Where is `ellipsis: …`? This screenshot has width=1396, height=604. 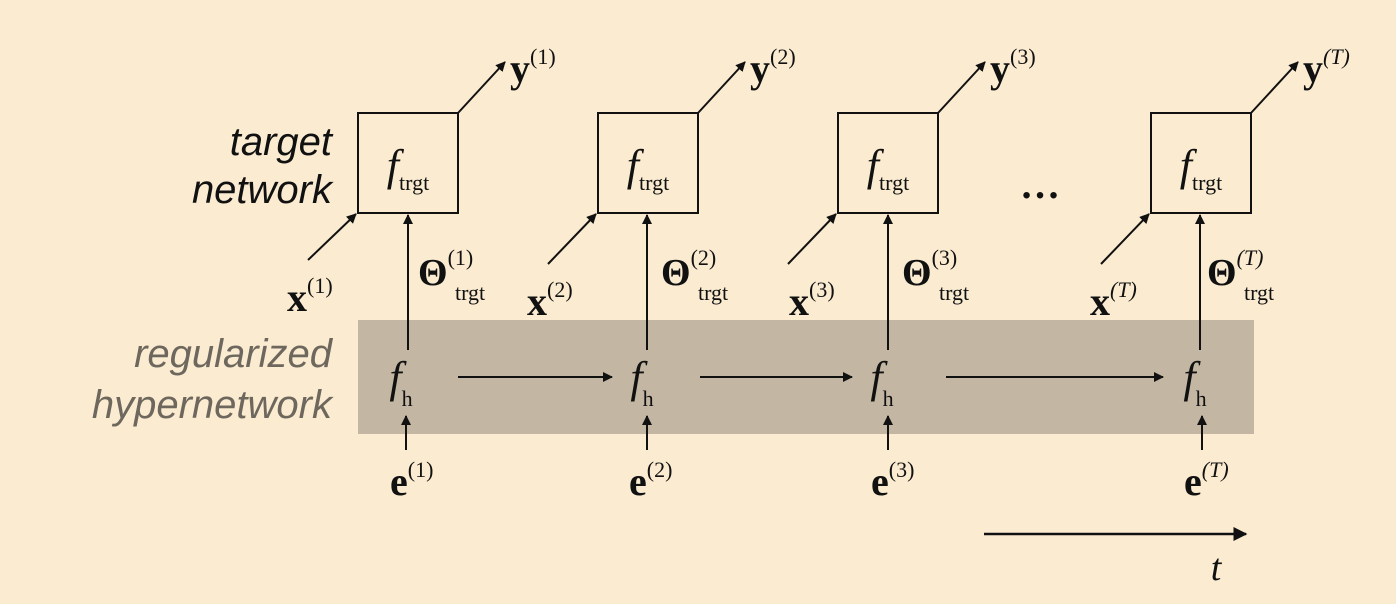
ellipsis: … is located at coordinates (1040, 184).